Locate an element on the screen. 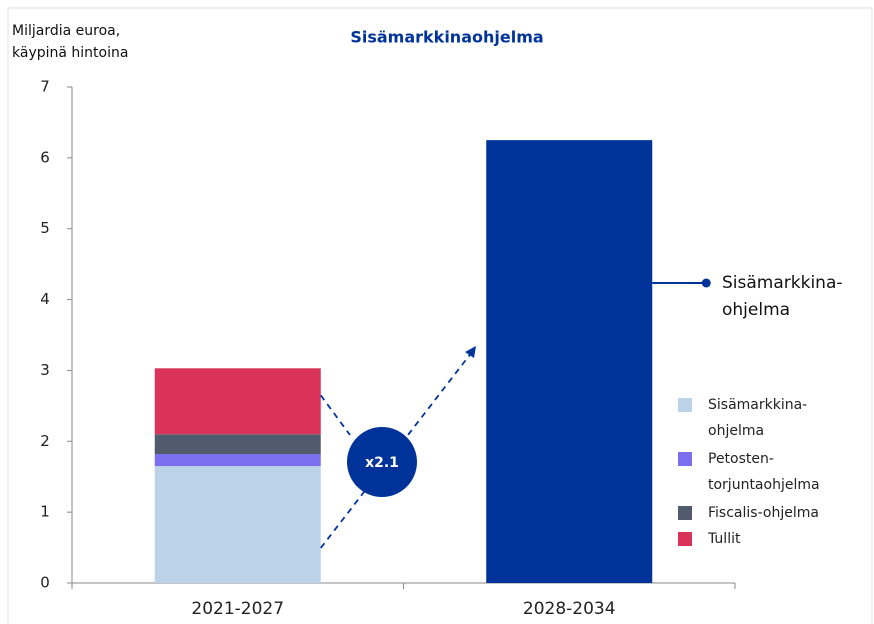 This screenshot has width=874, height=624. legend-item: Sisämarkkina-ohjelma is located at coordinates (753, 418).